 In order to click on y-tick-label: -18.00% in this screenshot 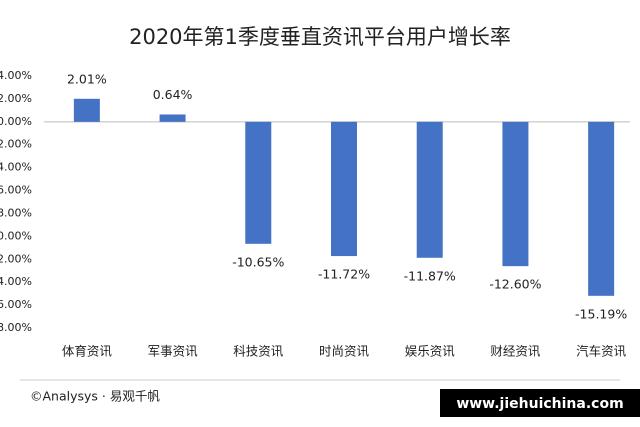, I will do `click(16, 327)`.